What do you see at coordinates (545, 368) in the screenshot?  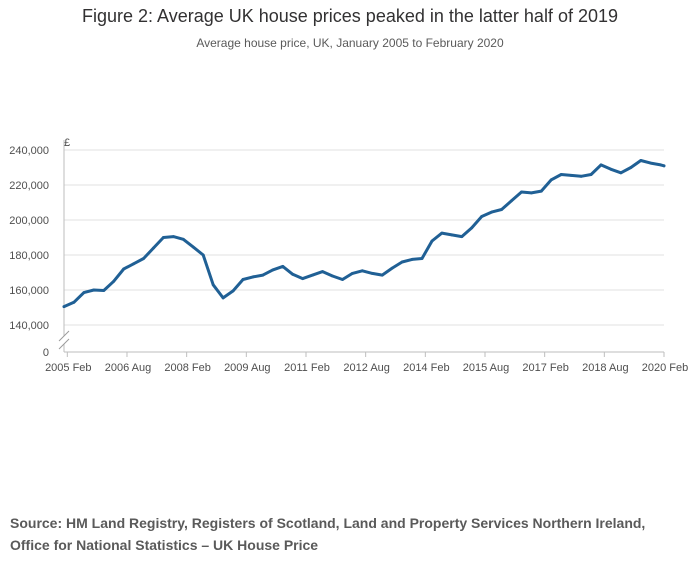 I see `x-tick-label: 2017 Feb` at bounding box center [545, 368].